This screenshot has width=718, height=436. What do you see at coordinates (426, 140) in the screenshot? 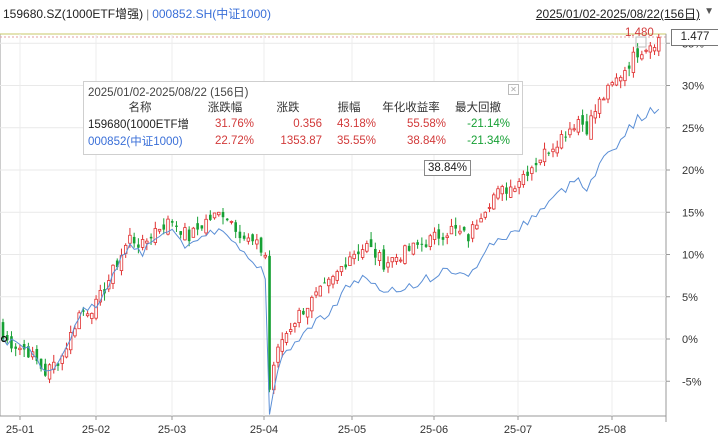
I see `row-annual-return: 38.84%` at bounding box center [426, 140].